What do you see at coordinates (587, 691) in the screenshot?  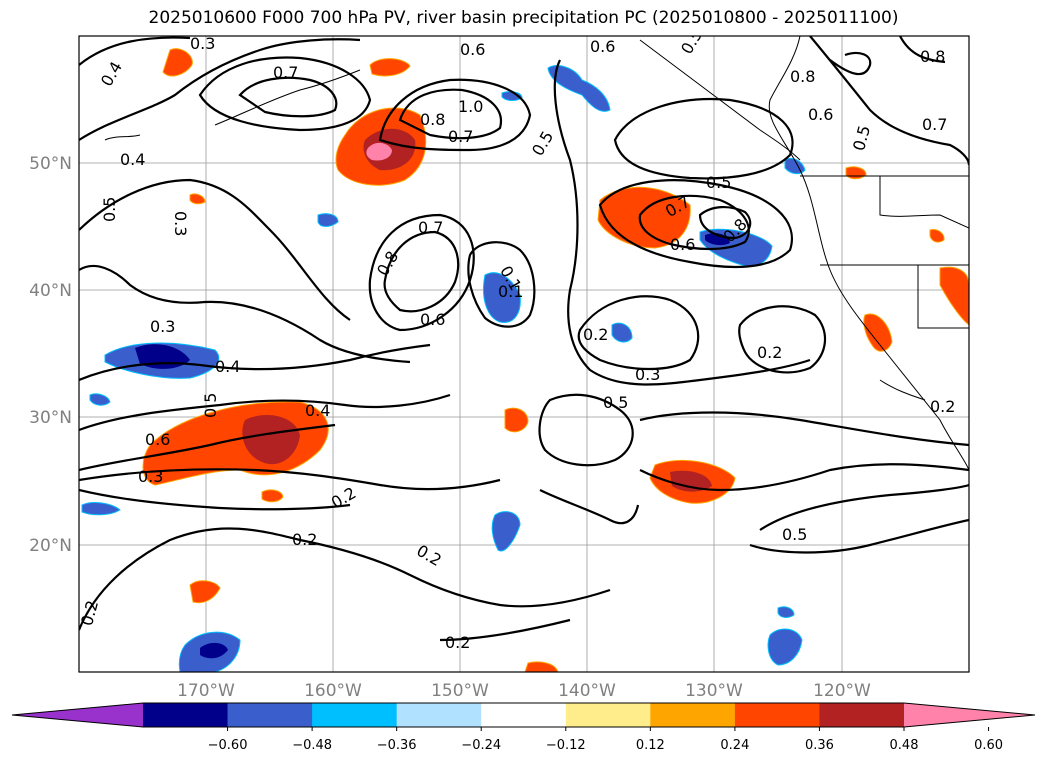 I see `lon-label: 140°W` at bounding box center [587, 691].